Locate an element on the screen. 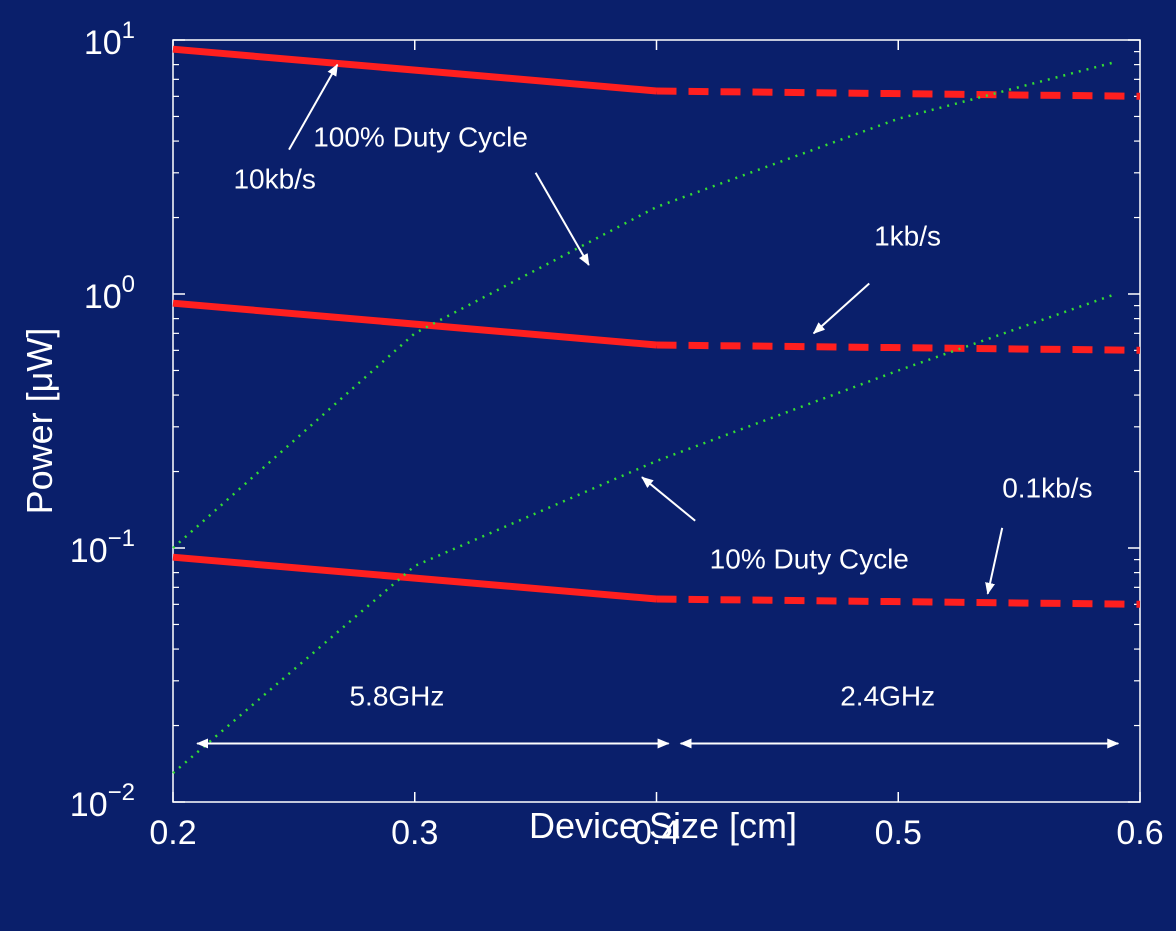  annotation-label: 10% Duty Cycle is located at coordinates (809, 559).